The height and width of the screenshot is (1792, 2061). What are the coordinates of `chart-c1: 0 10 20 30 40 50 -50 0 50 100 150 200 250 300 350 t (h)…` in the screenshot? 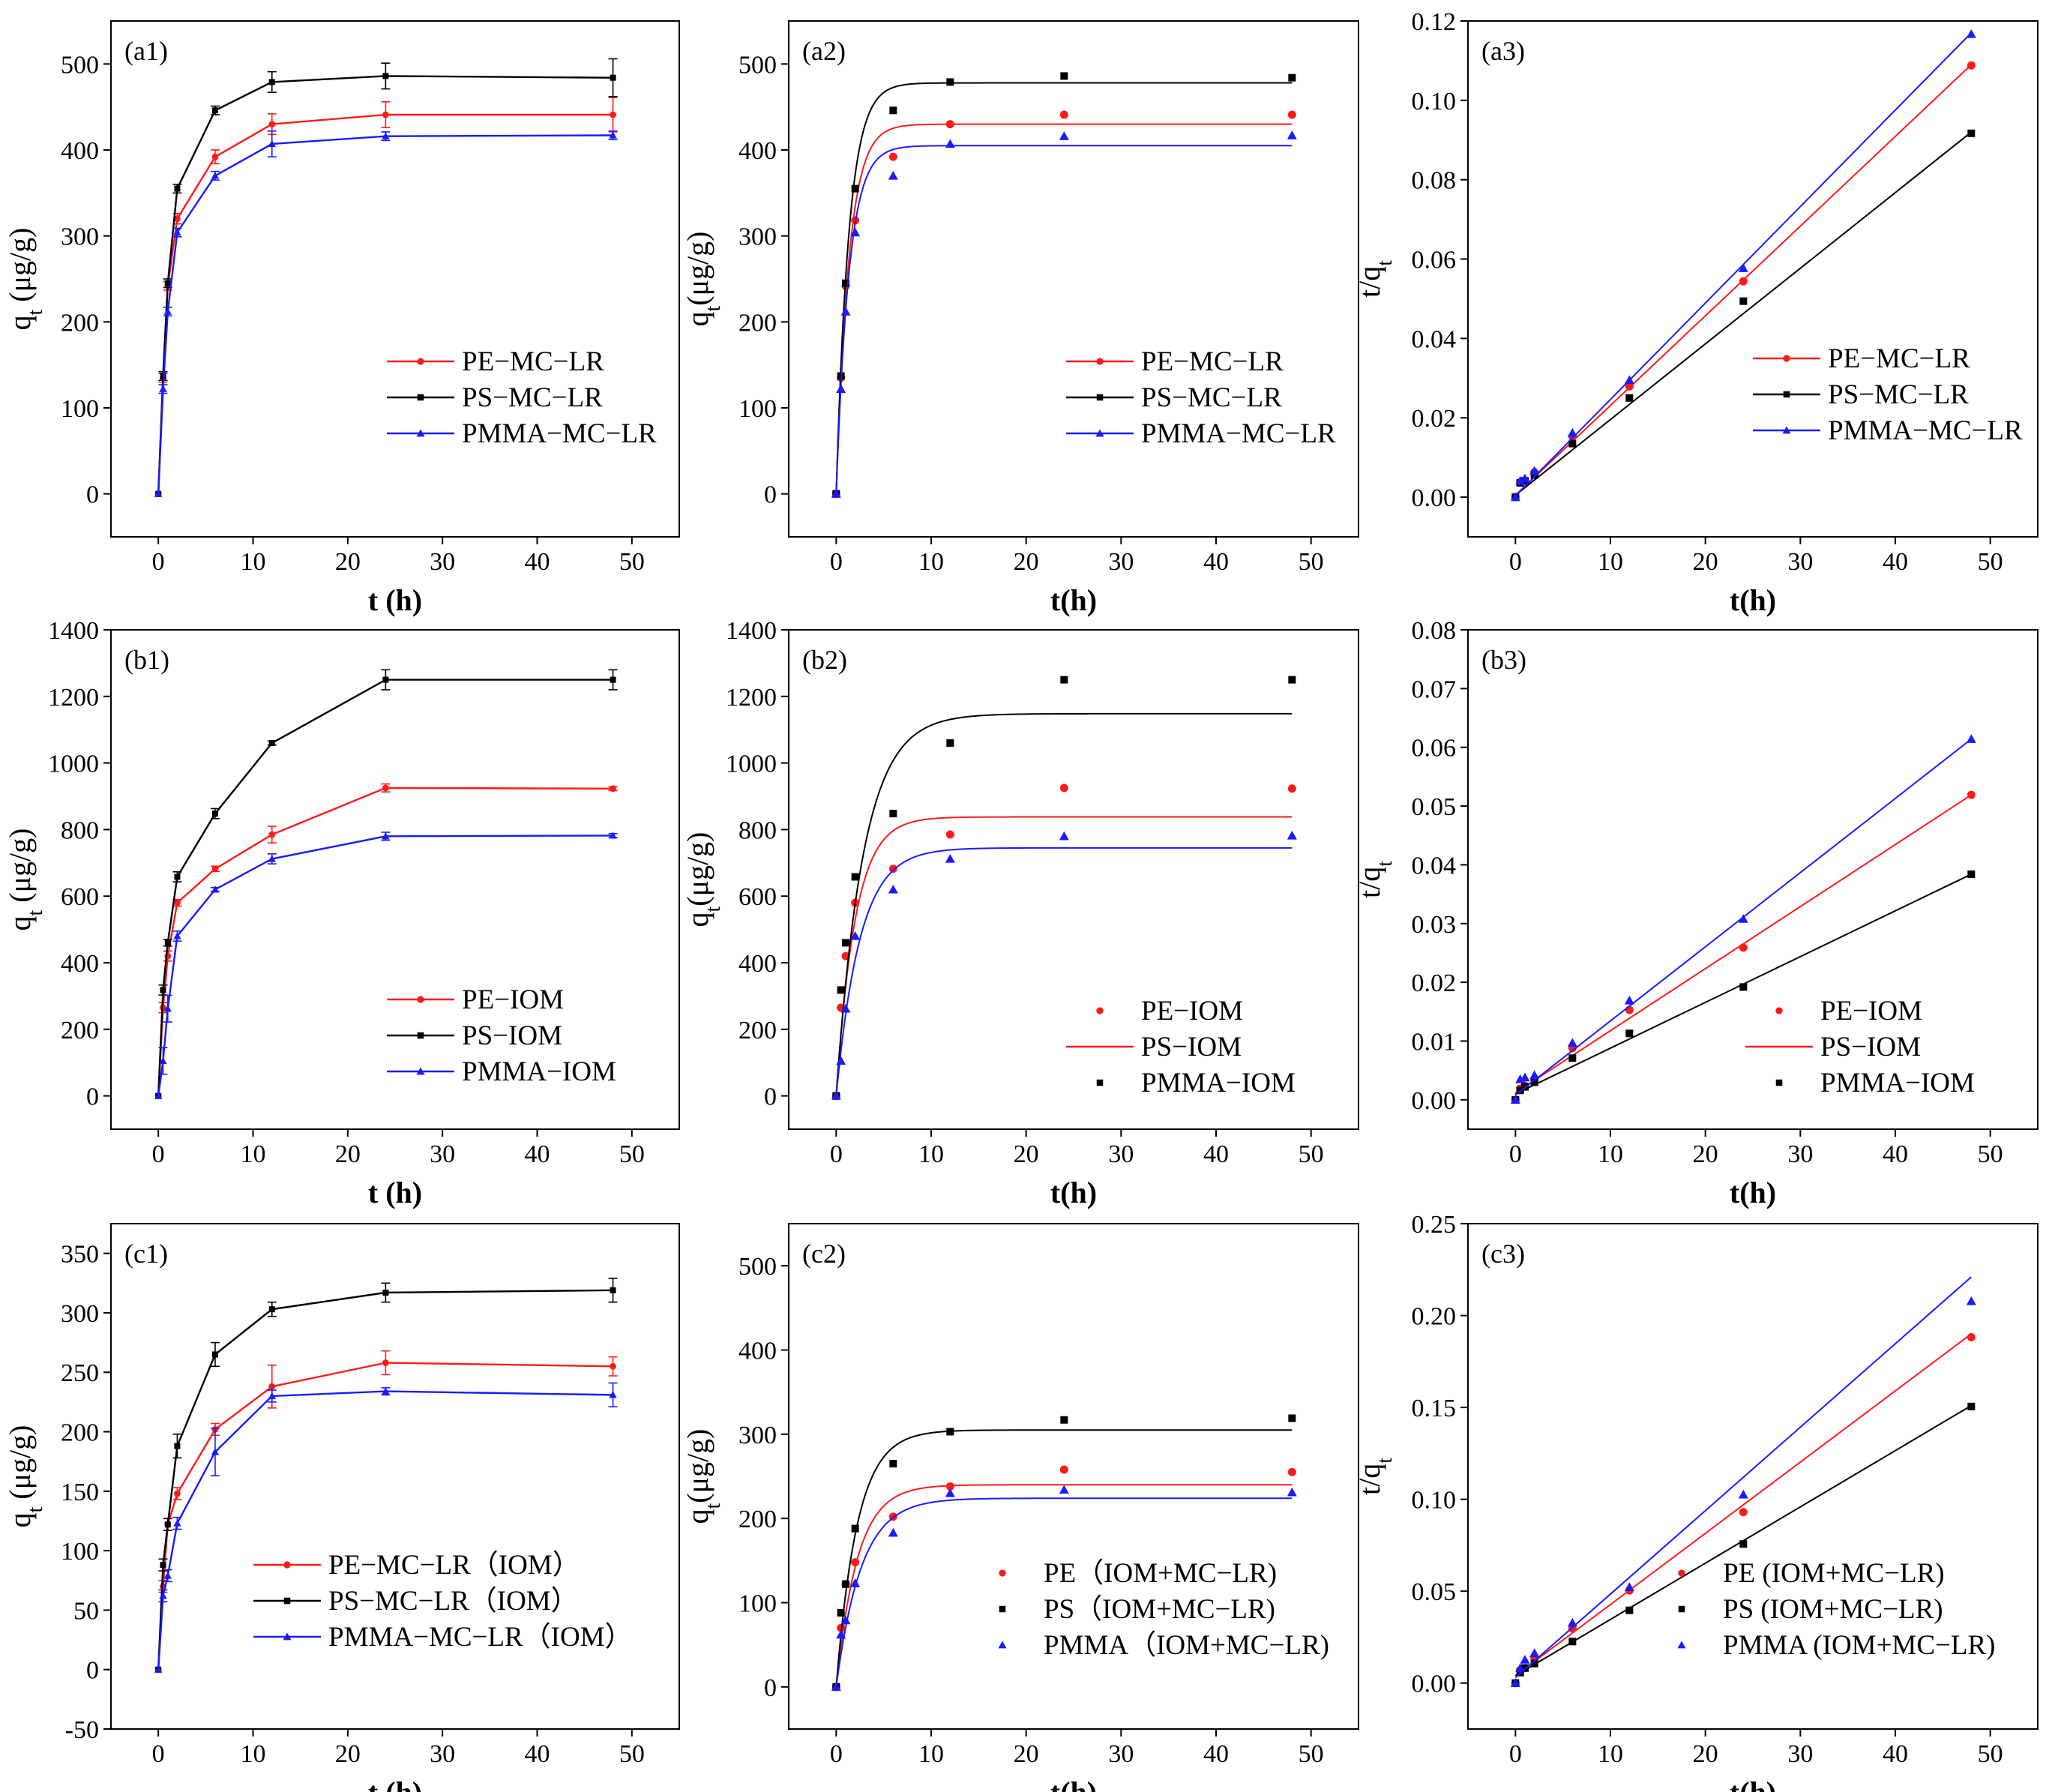 It's located at (341, 1508).